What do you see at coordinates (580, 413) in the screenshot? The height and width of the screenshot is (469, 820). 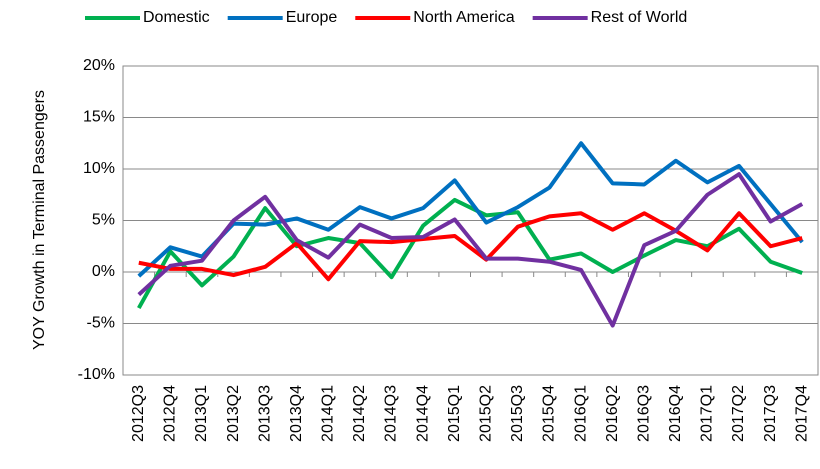 I see `x-tick-label: 2016Q1` at bounding box center [580, 413].